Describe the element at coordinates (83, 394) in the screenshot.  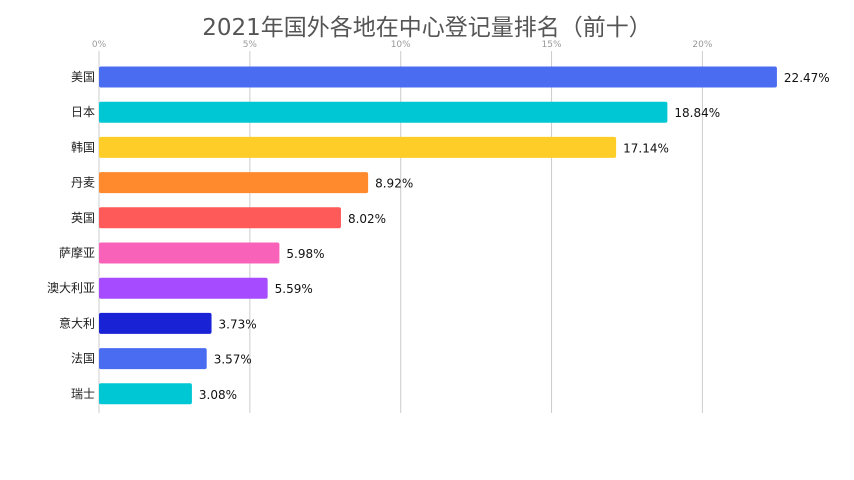
I see `category-label: 瑞士` at that location.